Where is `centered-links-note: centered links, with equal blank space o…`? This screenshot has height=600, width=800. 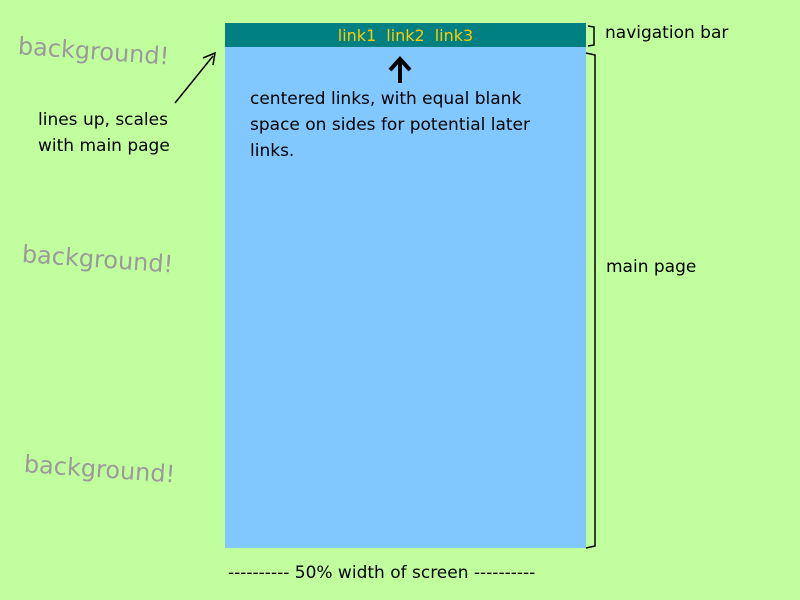
centered-links-note: centered links, with equal blank space o… is located at coordinates (390, 125).